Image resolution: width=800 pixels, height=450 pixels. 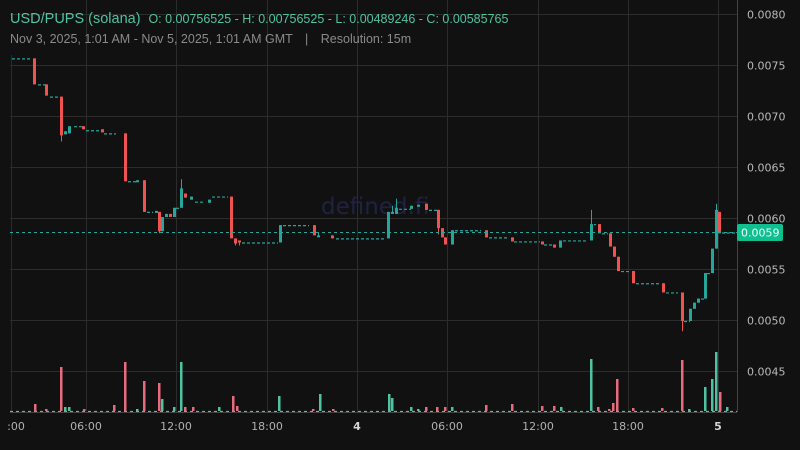 What do you see at coordinates (176, 426) in the screenshot?
I see `time-tick-label: 12:00` at bounding box center [176, 426].